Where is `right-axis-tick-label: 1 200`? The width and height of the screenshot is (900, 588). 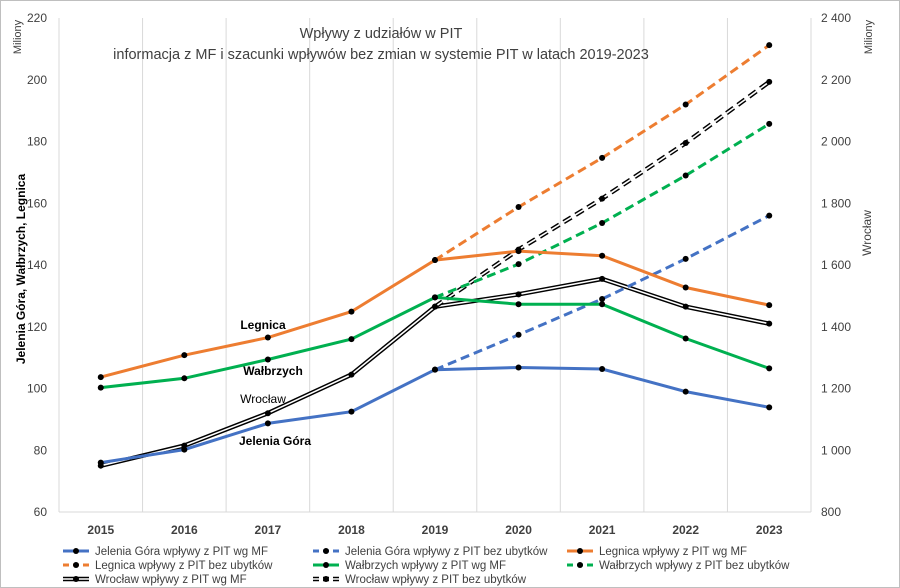 right-axis-tick-label: 1 200 is located at coordinates (836, 389).